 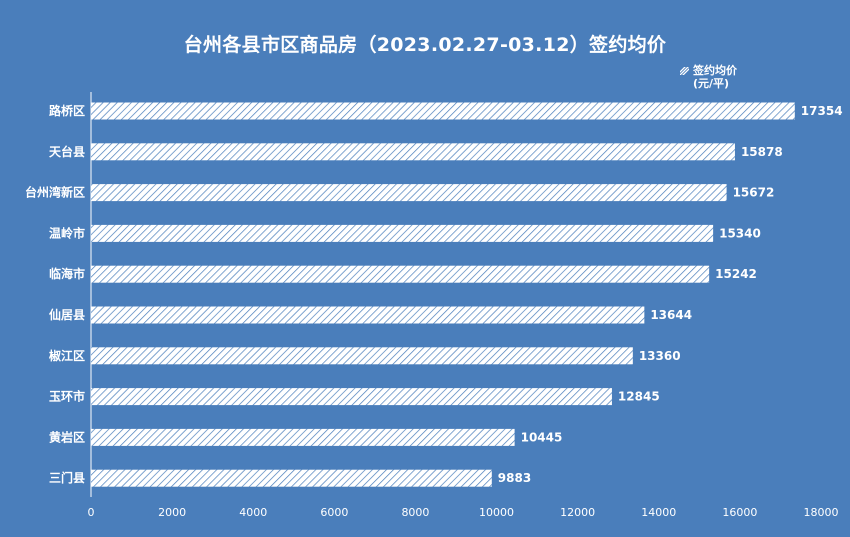 I want to click on value-label: 13360, so click(x=660, y=356).